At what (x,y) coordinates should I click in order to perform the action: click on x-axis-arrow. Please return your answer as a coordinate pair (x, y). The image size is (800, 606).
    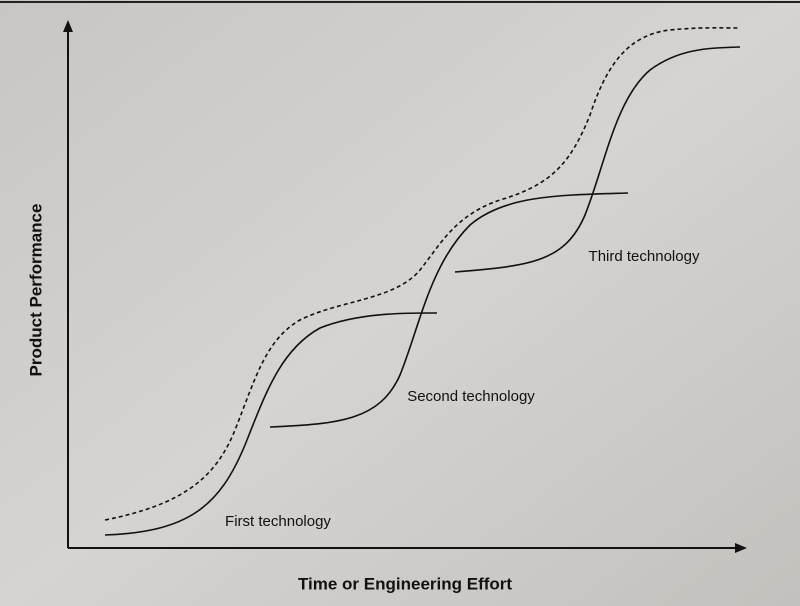
    Looking at the image, I should click on (741, 548).